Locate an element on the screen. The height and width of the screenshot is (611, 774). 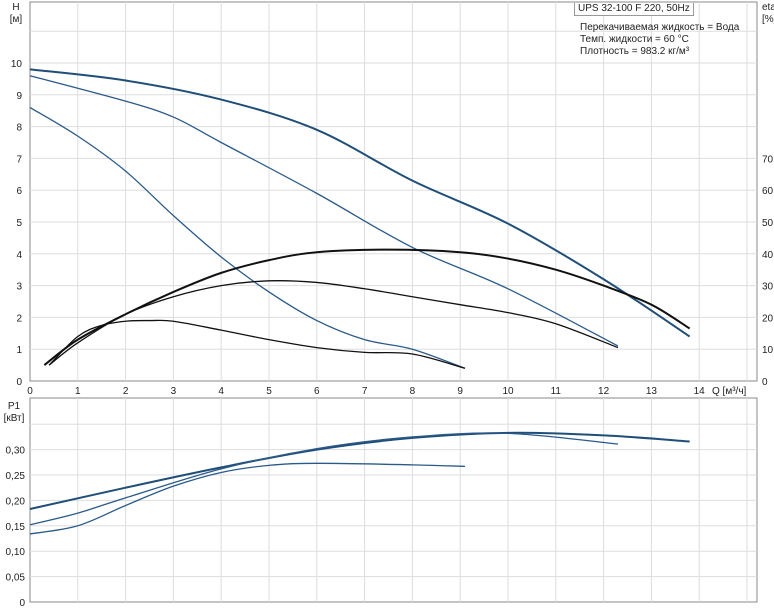
y-tick-label: 2 is located at coordinates (19, 318).